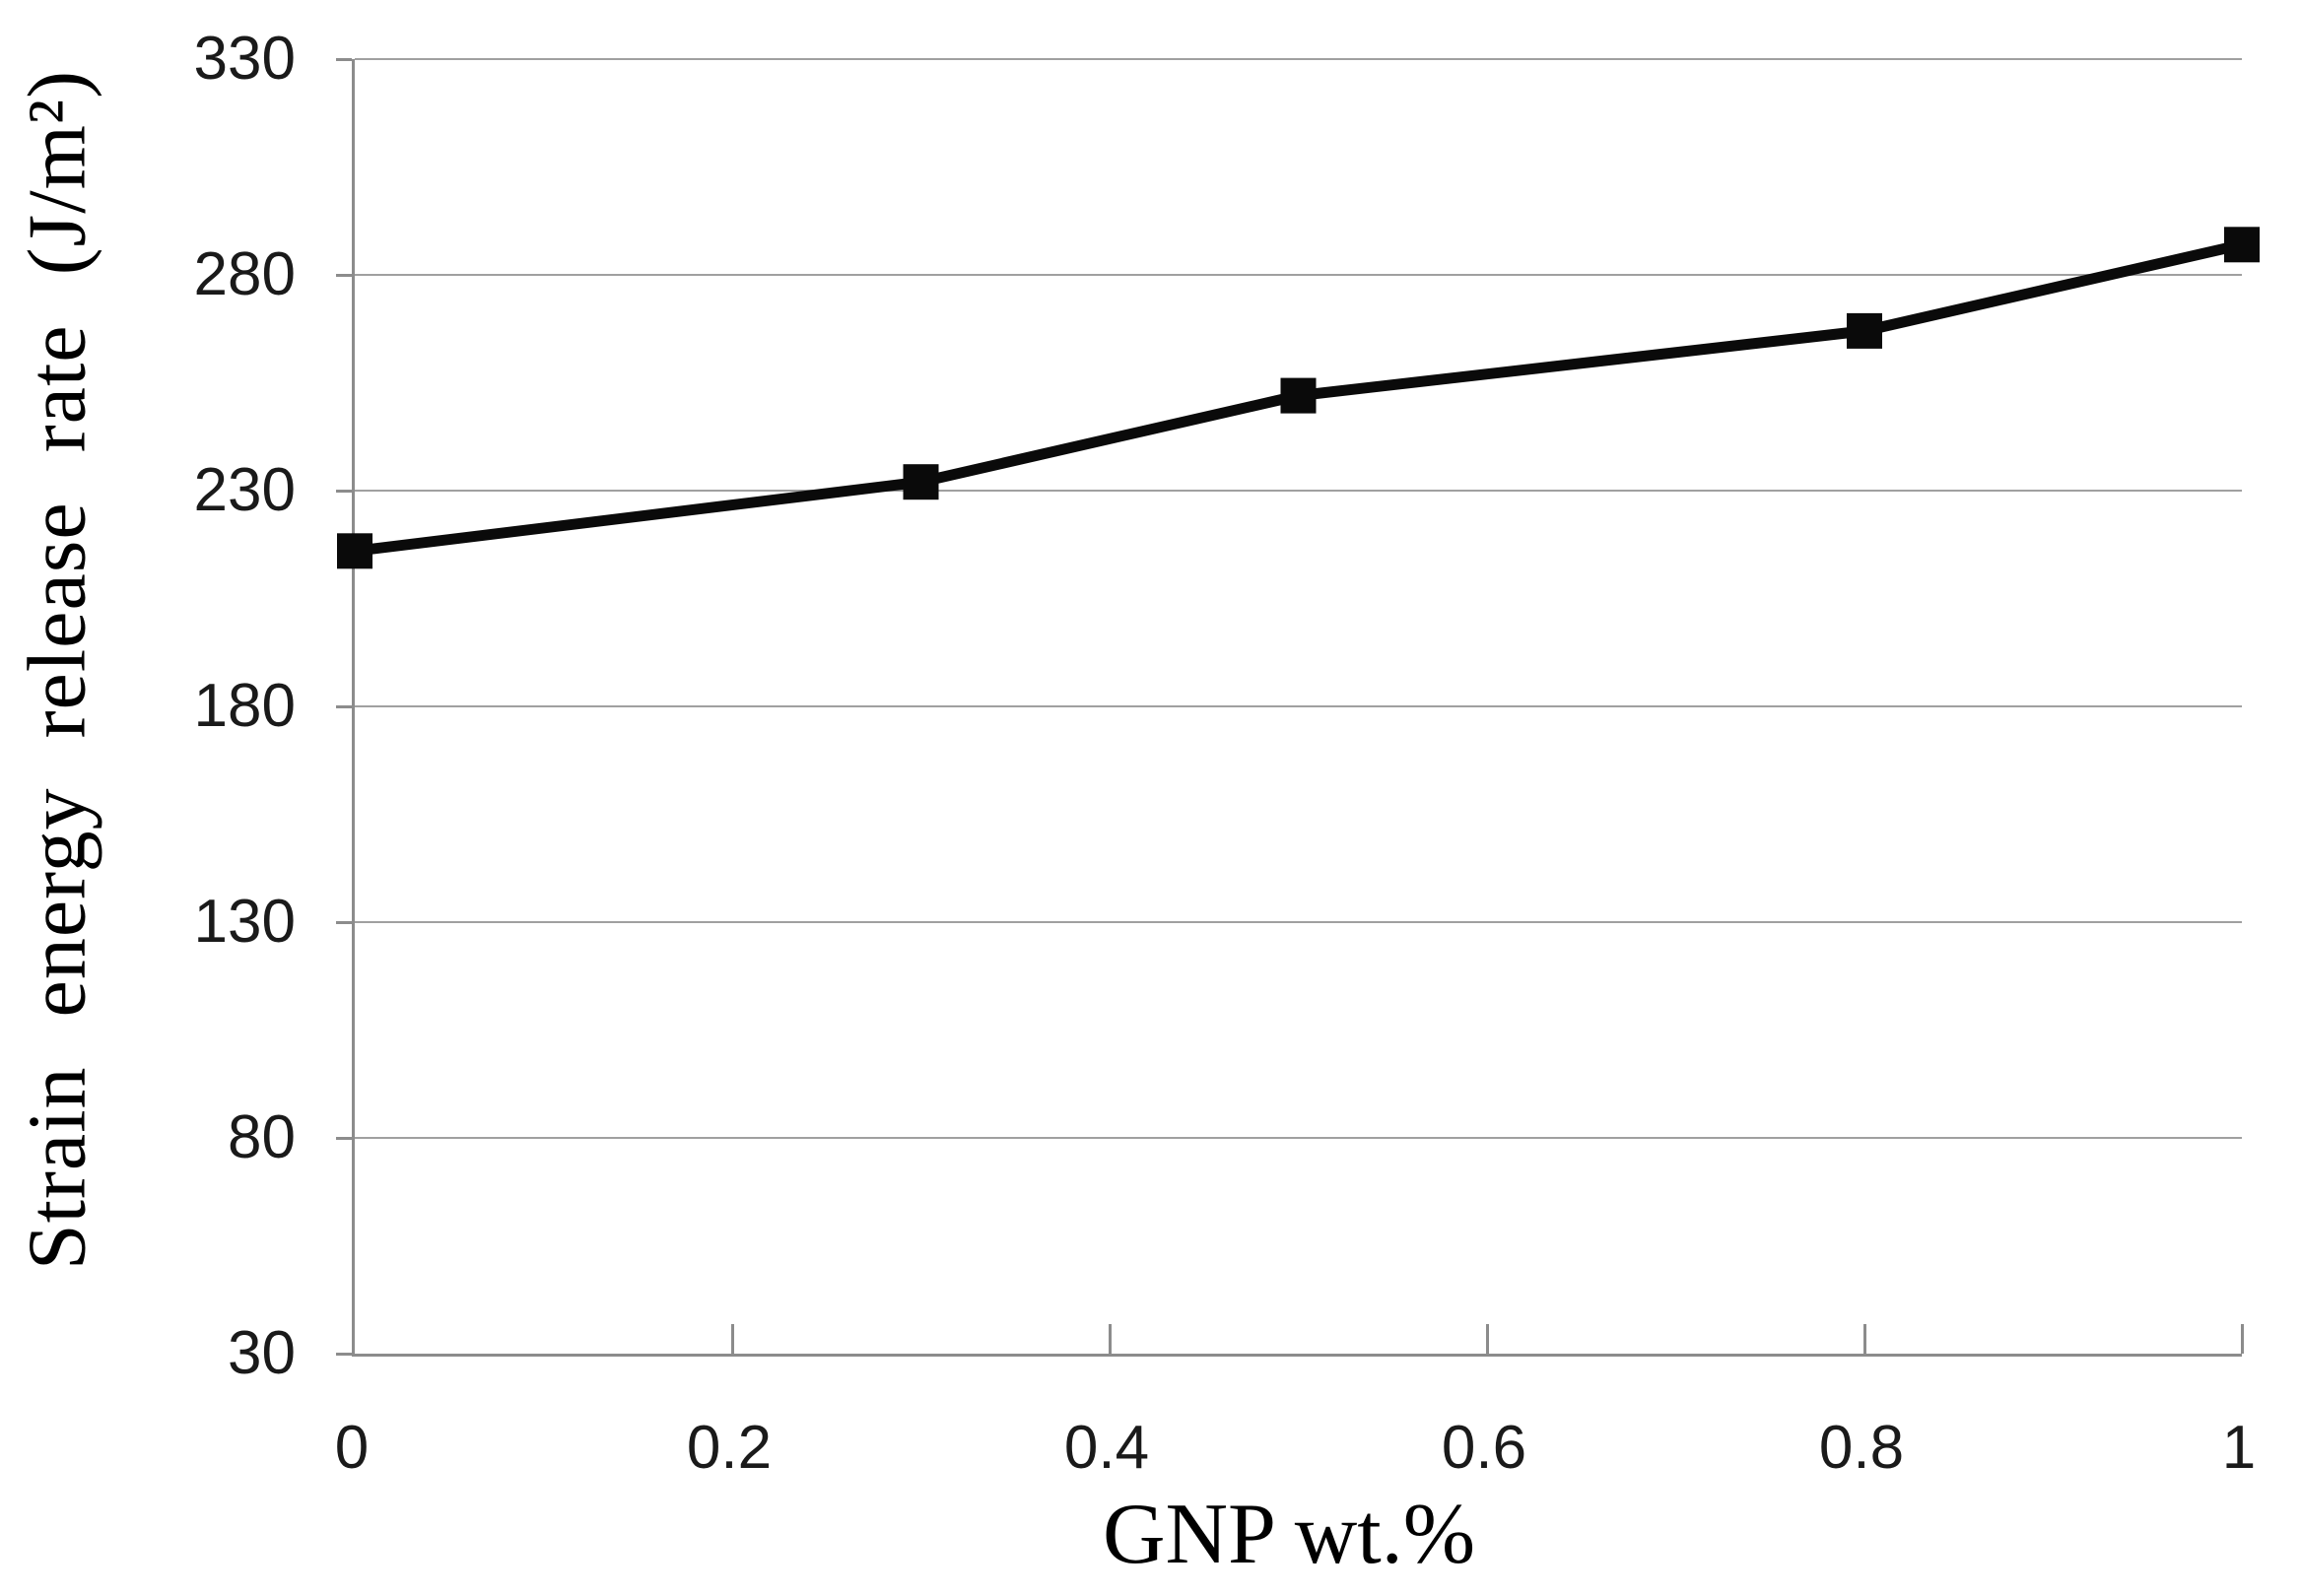  Describe the element at coordinates (2239, 1448) in the screenshot. I see `x-tick-label: 1` at that location.